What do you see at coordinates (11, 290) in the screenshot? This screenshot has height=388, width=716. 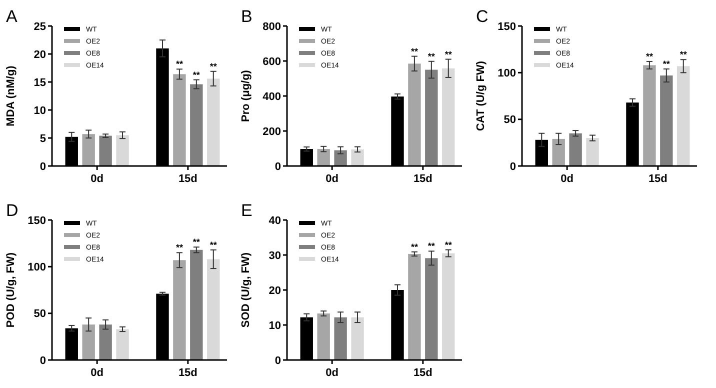 I see `y-axis-title: POD (U/g, FW)` at bounding box center [11, 290].